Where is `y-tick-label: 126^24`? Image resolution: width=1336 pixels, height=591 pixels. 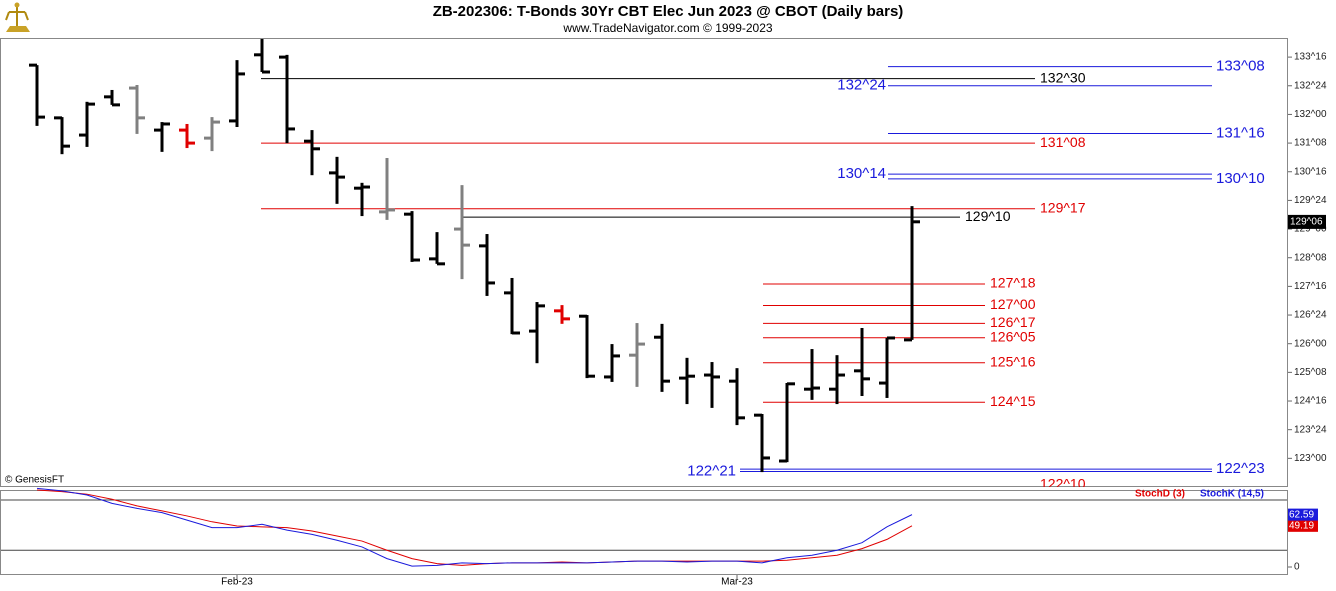 y-tick-label: 126^24 is located at coordinates (1310, 315).